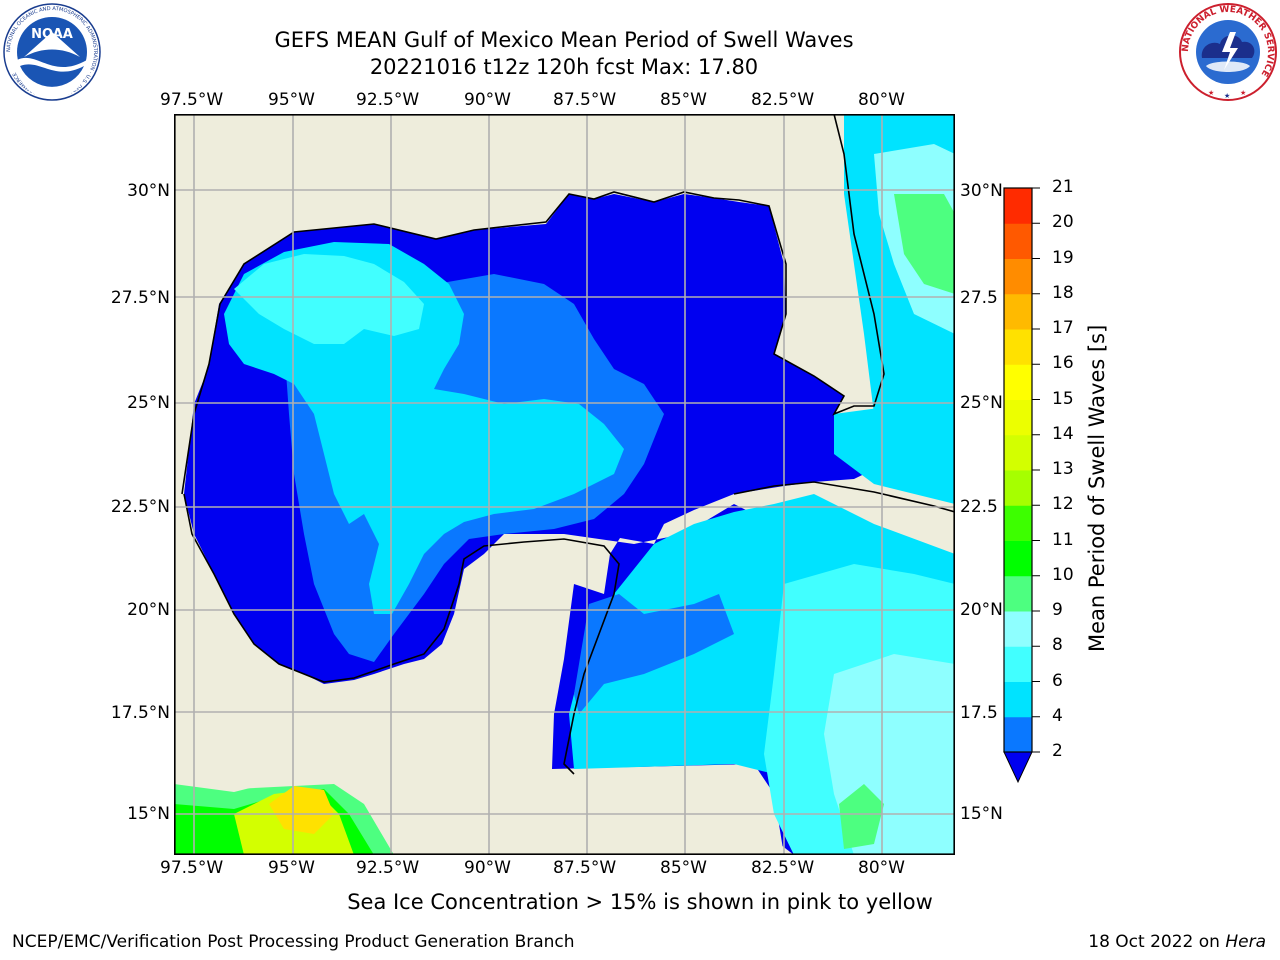  Describe the element at coordinates (1063, 504) in the screenshot. I see `colorbar-label: 12` at that location.